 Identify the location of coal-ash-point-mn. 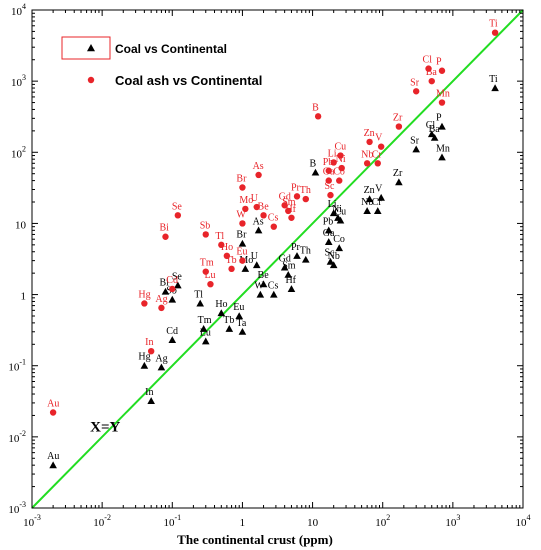
(442, 102).